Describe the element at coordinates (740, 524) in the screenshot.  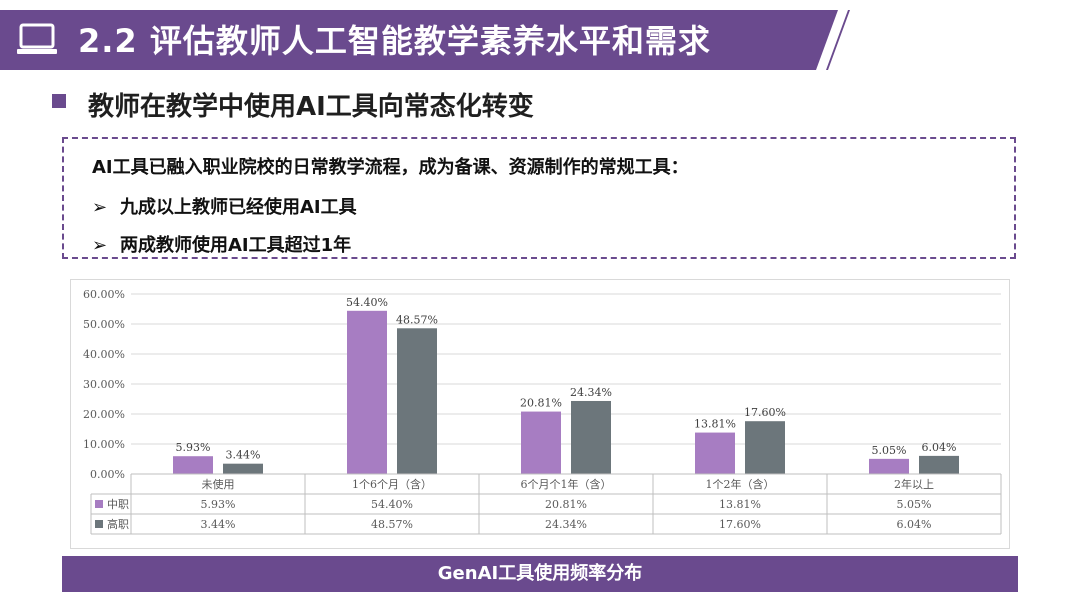
I see `table-cell: 17.60%` at that location.